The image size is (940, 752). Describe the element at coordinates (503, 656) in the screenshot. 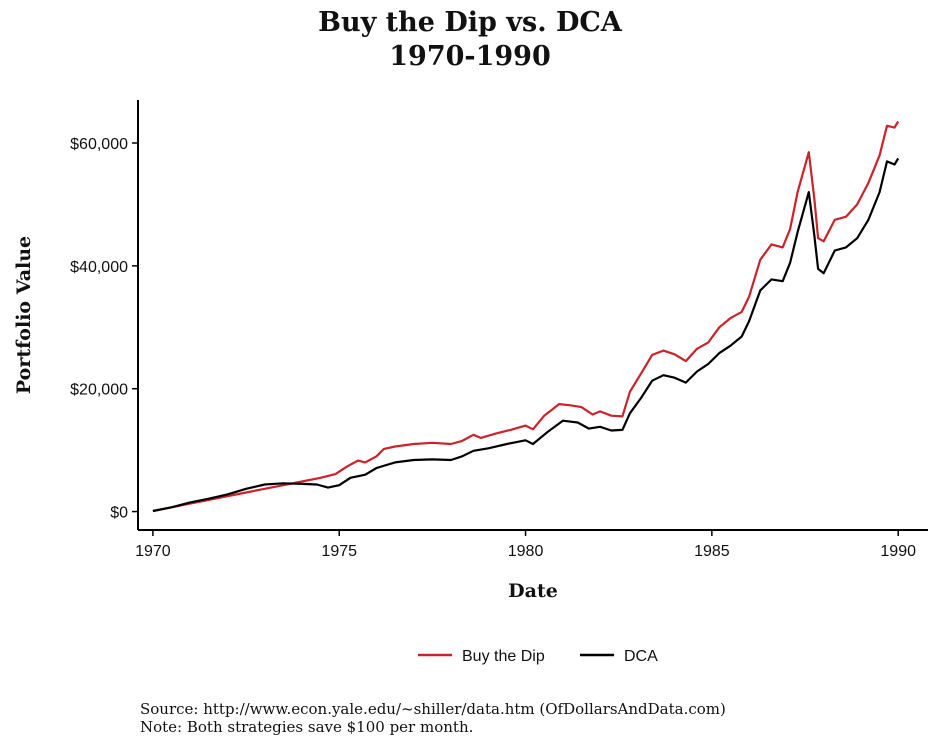

I see `legend-label-buy-the-dip: Buy the Dip` at that location.